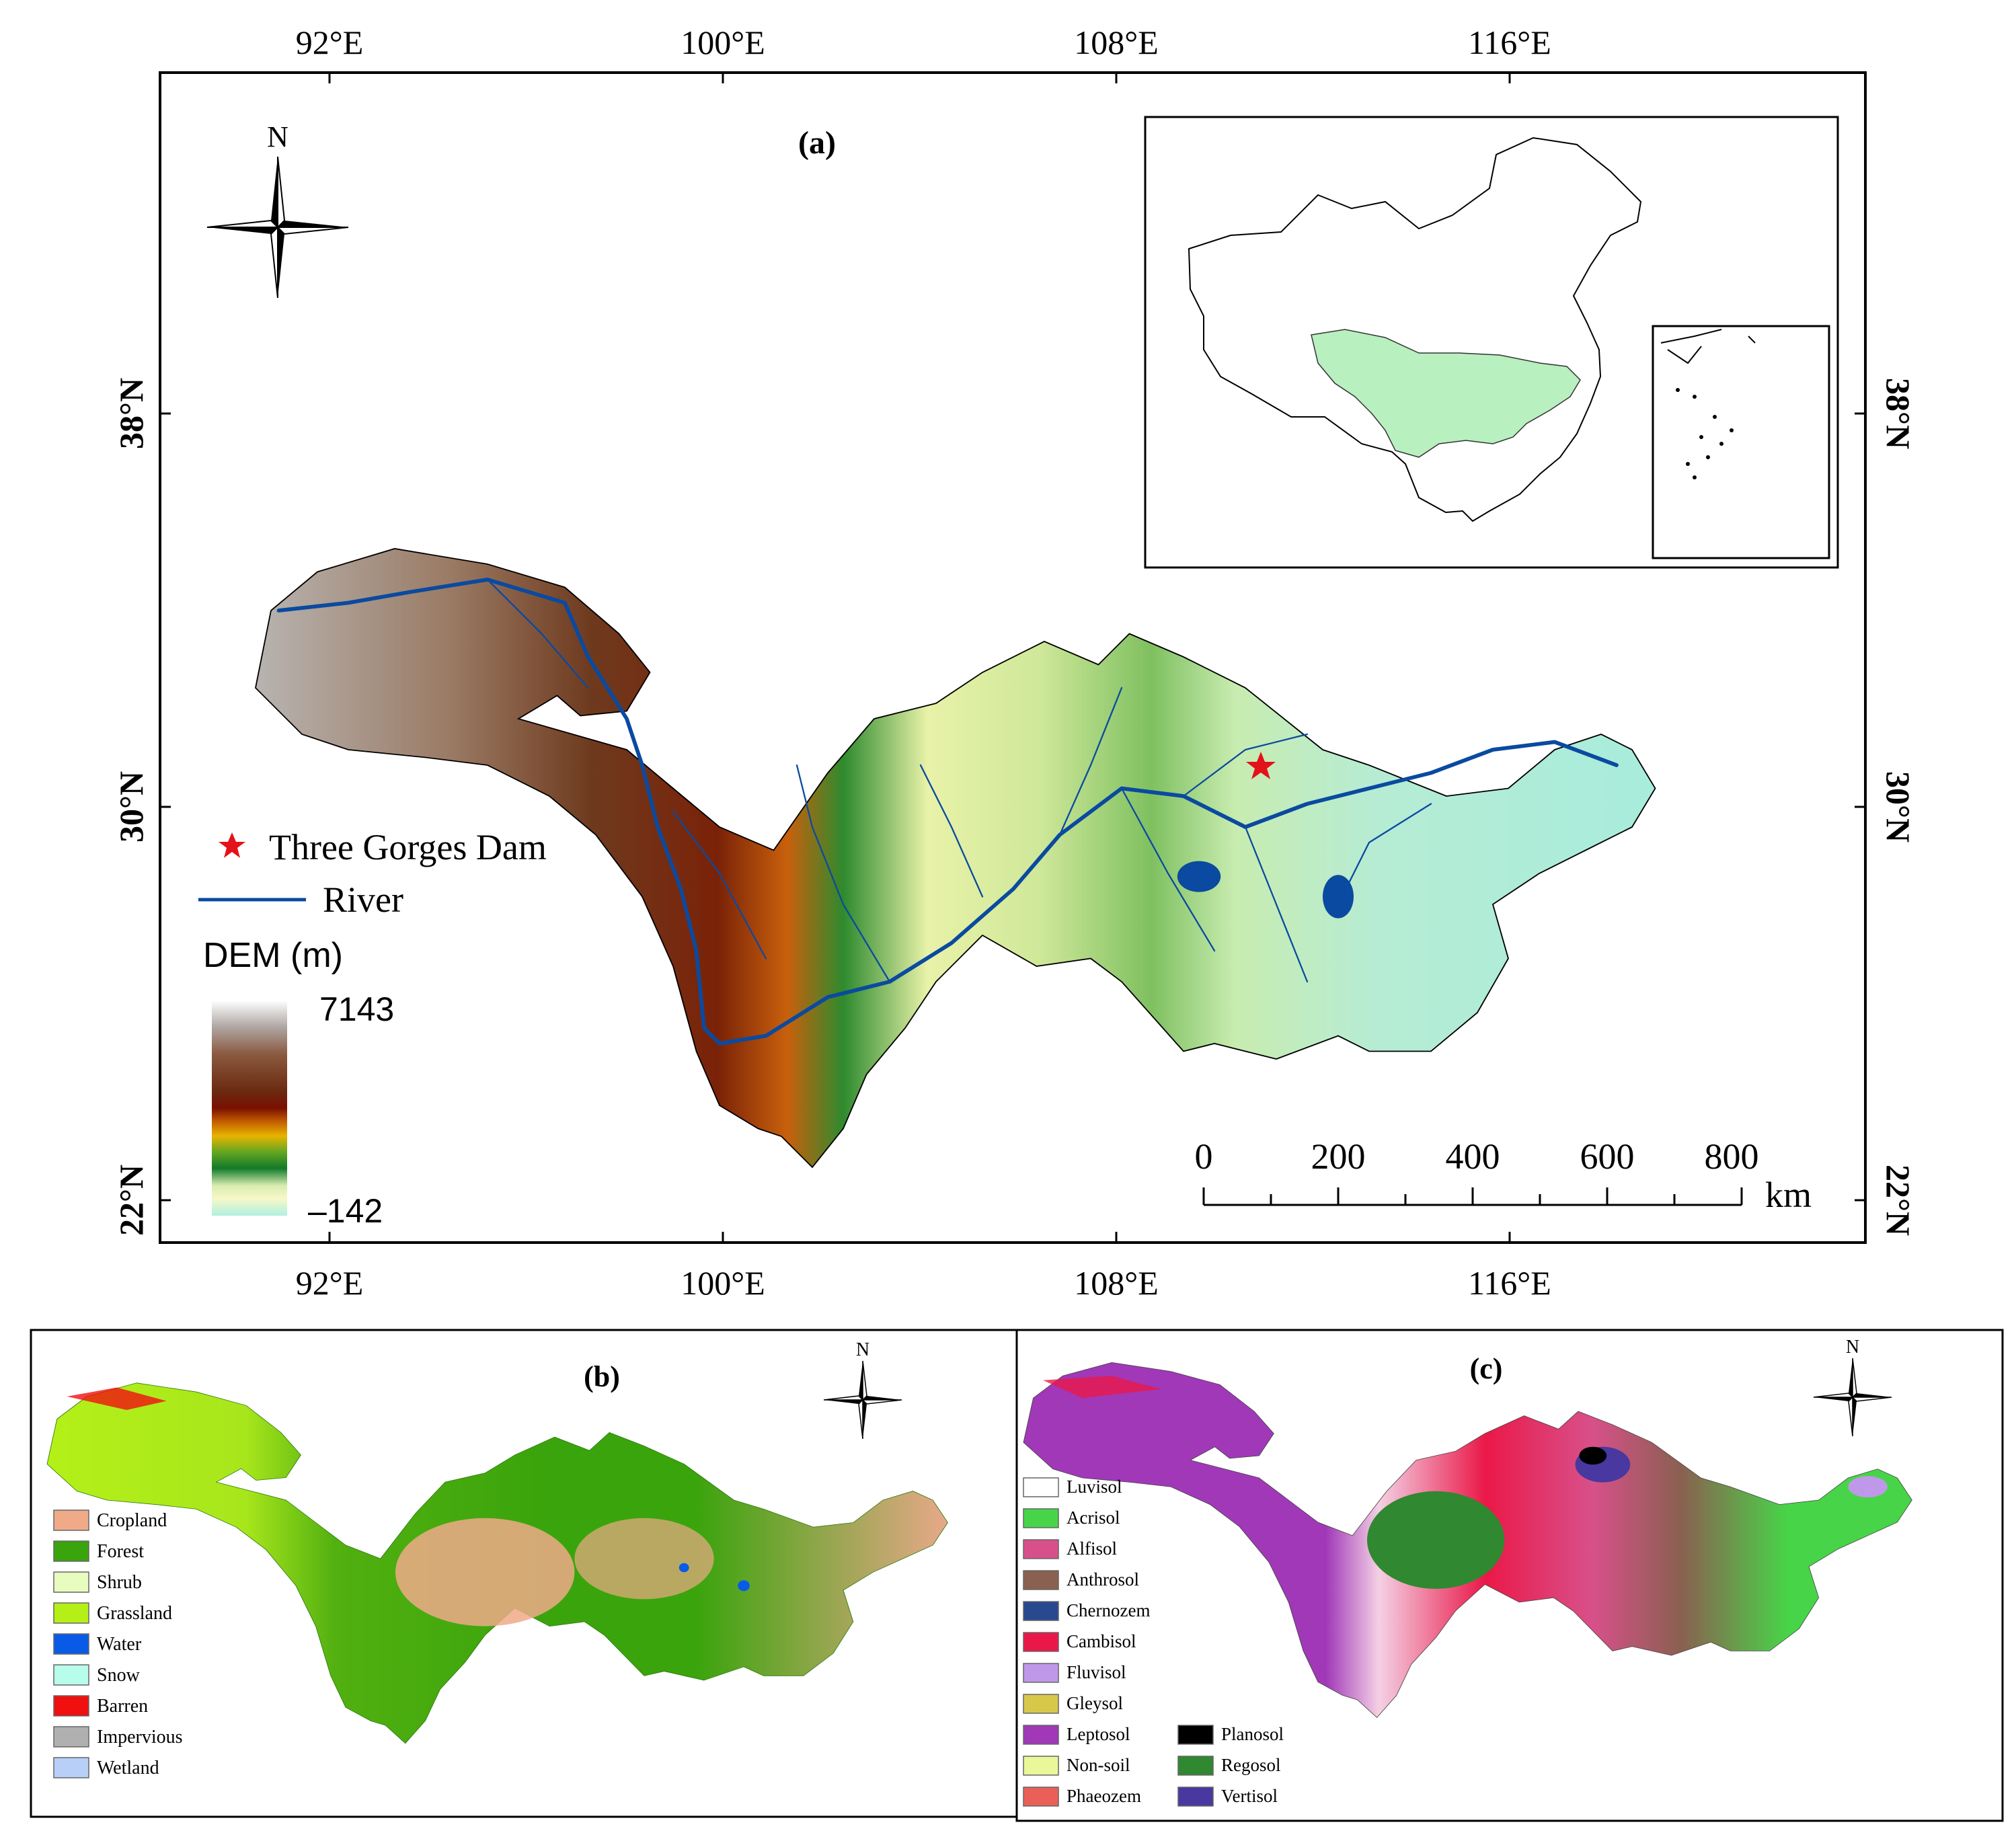 The width and height of the screenshot is (2016, 1843). Describe the element at coordinates (1732, 1156) in the screenshot. I see `scale-tick-800: 800` at that location.